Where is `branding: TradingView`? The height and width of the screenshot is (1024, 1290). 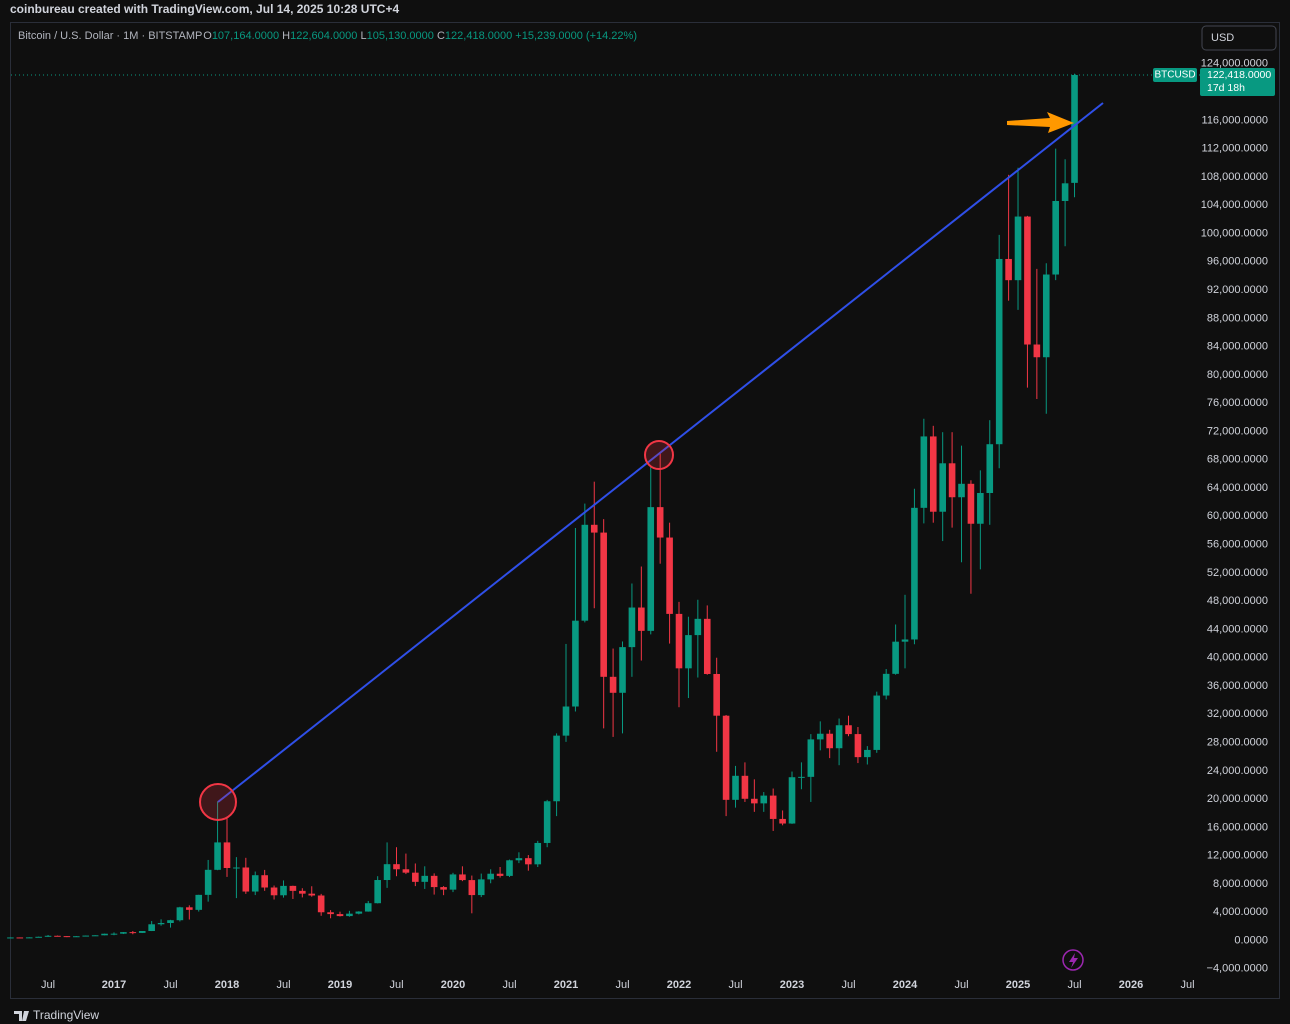
branding: TradingView is located at coordinates (66, 1015).